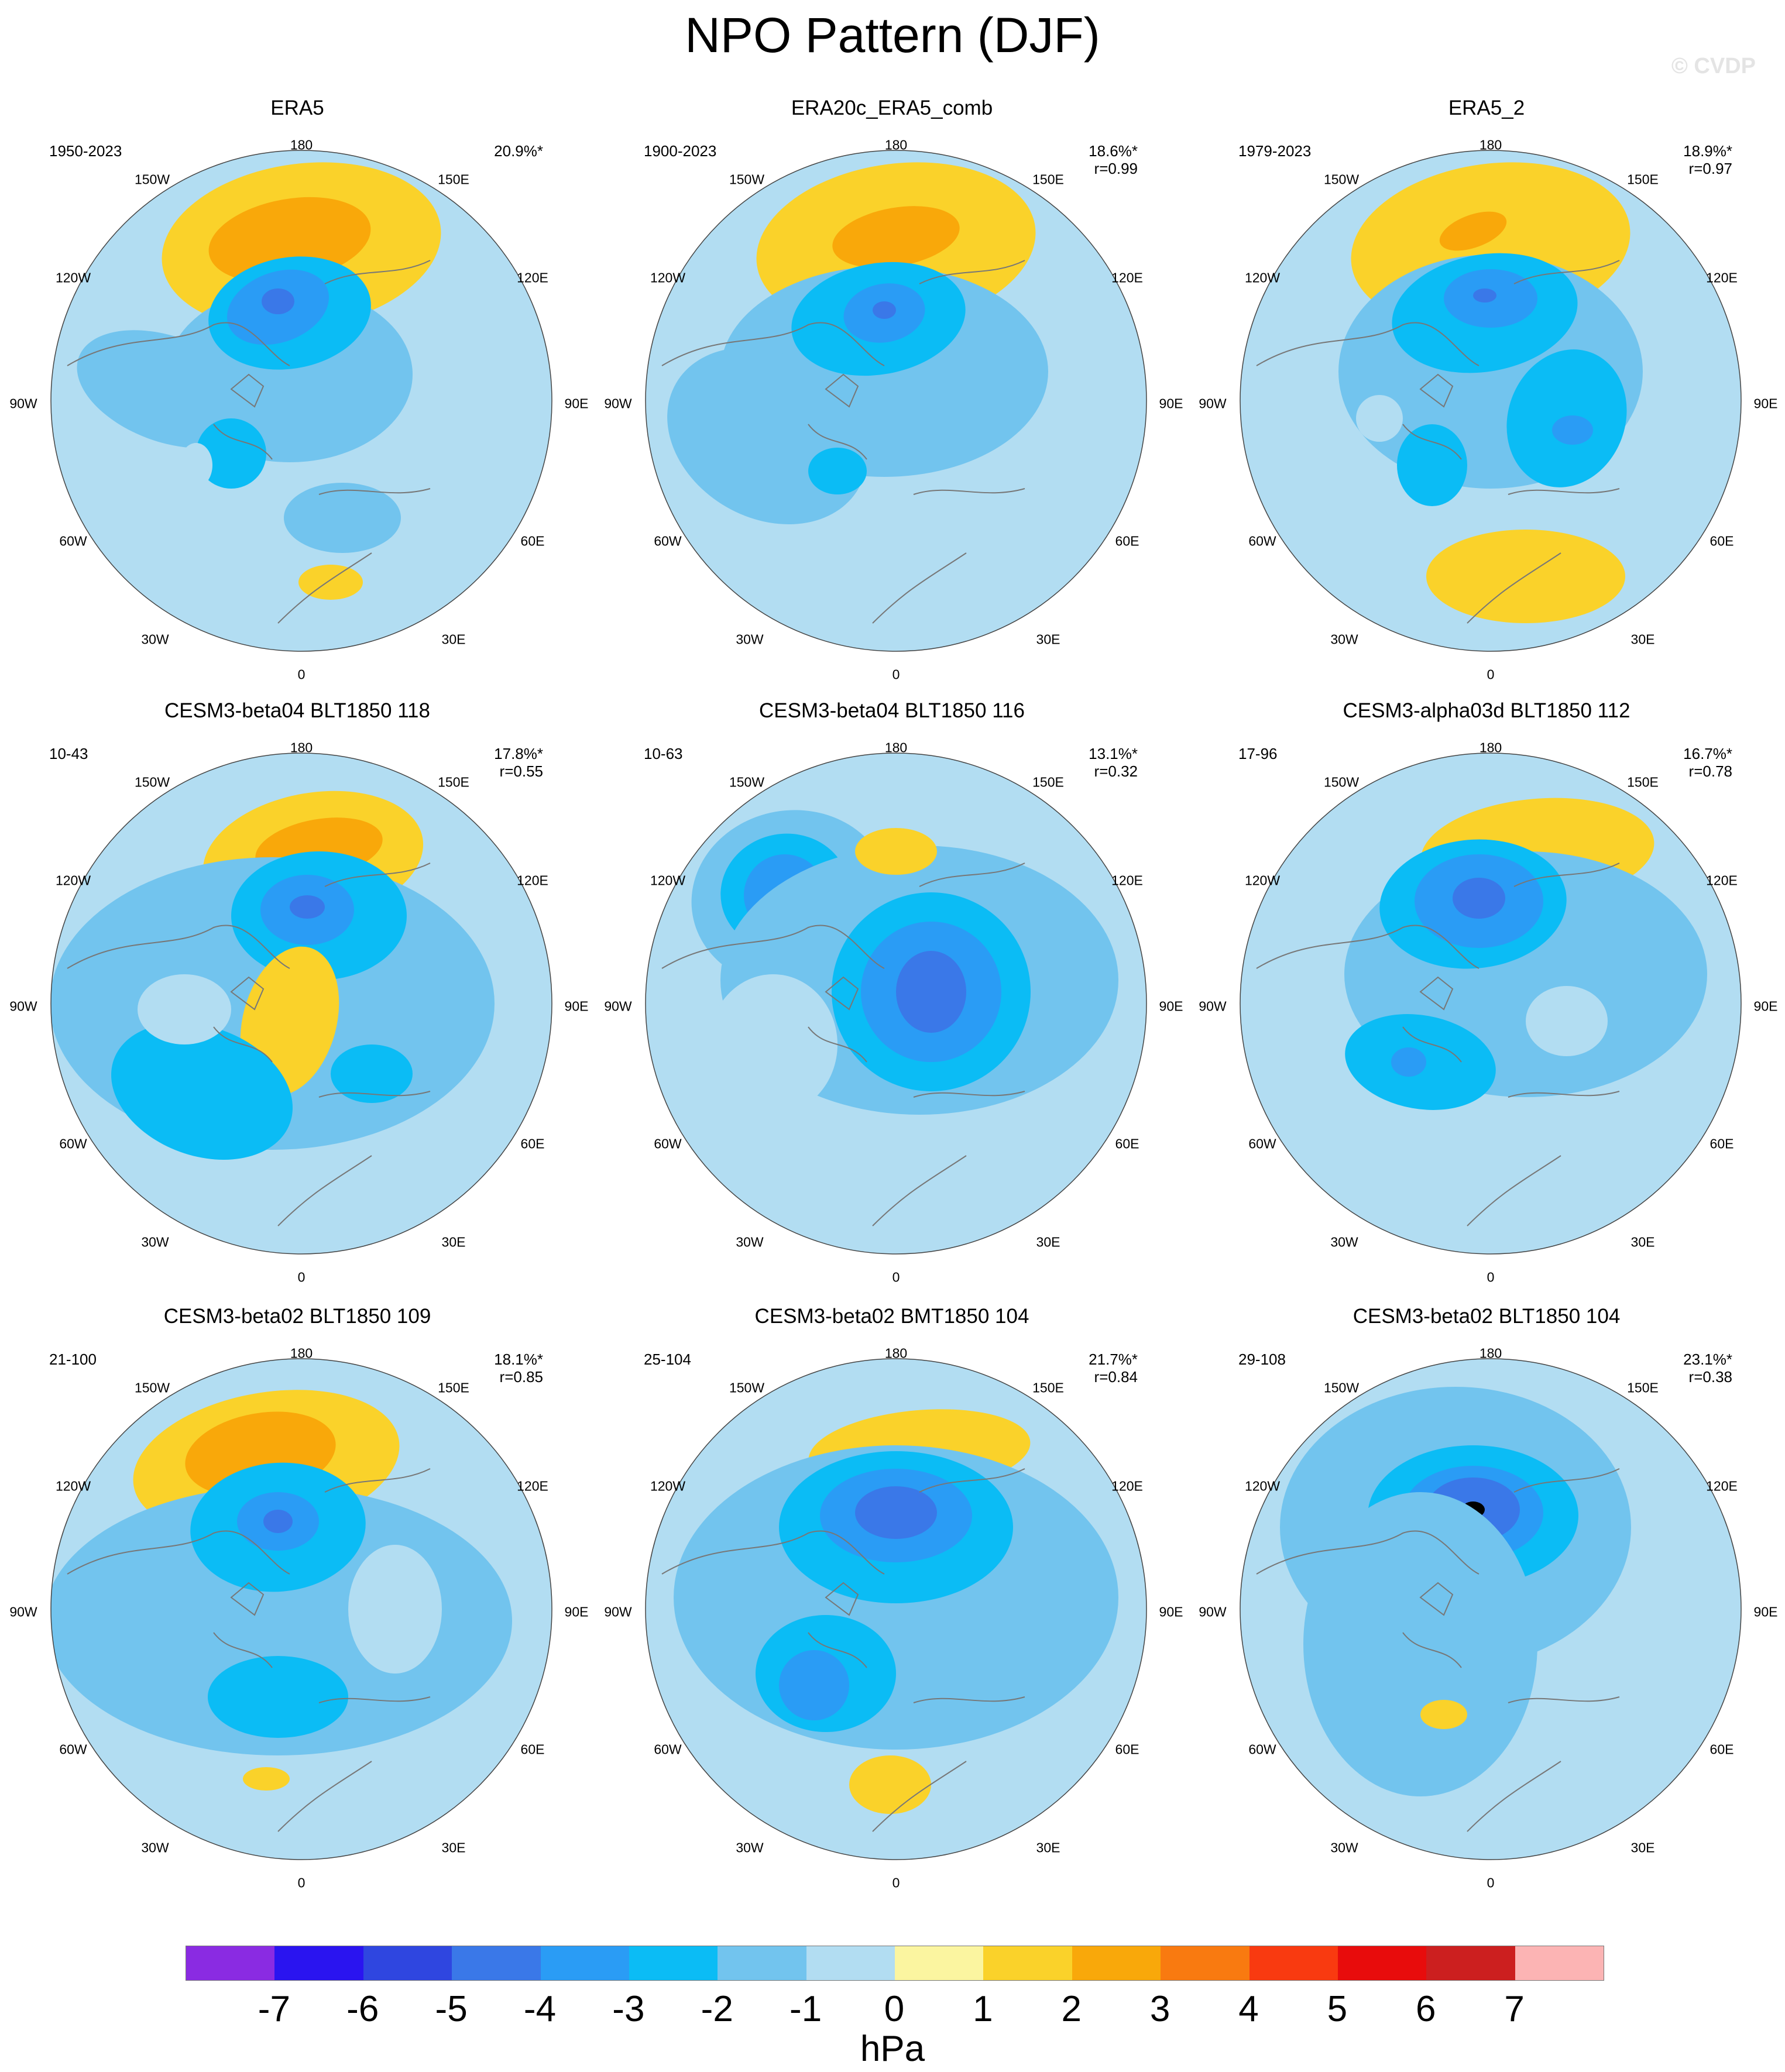  Describe the element at coordinates (1714, 66) in the screenshot. I see `cvdp-watermark: © CVDP` at that location.